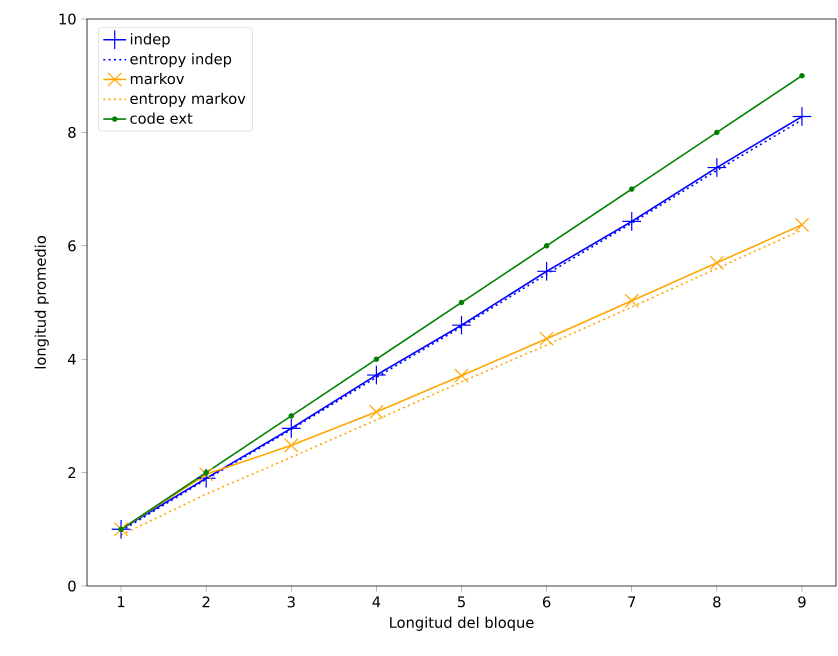  I want to click on x-tick-label: 6, so click(546, 602).